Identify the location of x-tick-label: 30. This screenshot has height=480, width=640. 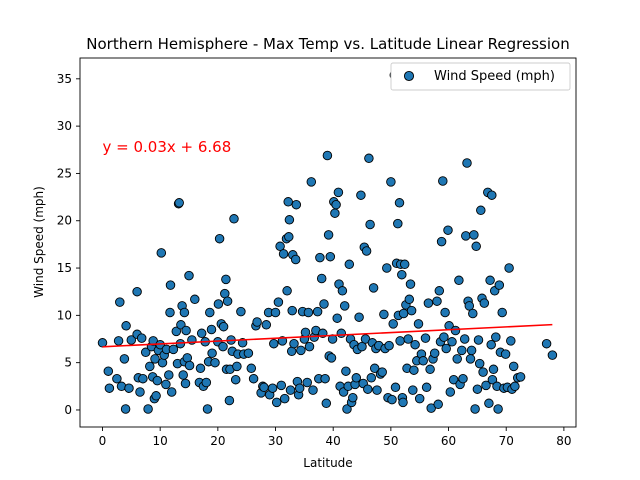
(275, 441).